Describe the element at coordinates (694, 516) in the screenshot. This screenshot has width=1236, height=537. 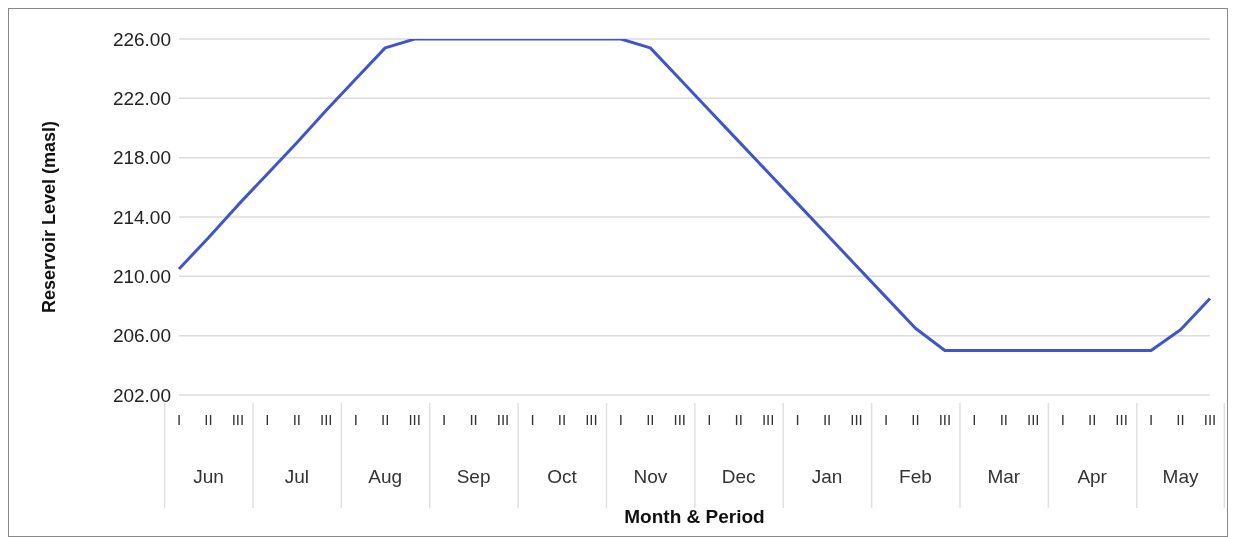
I see `x-axis-title: Month & Period` at that location.